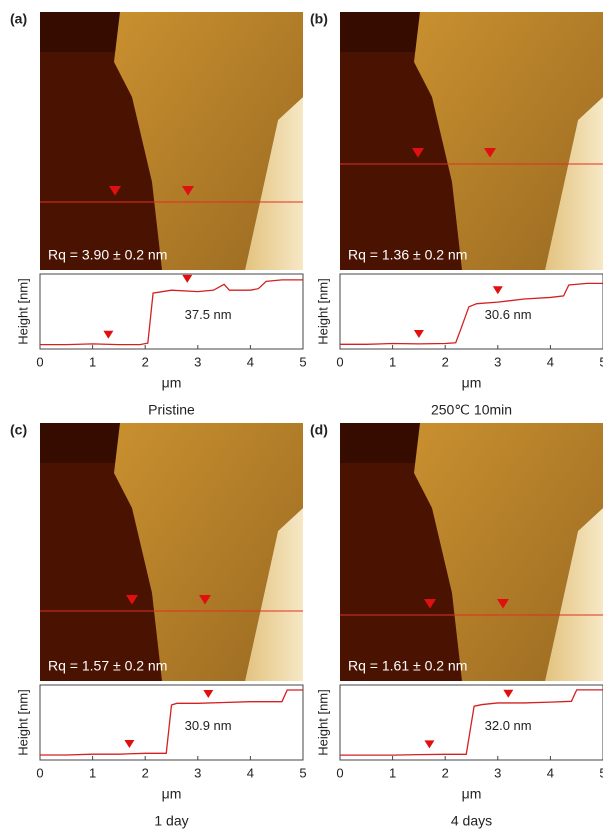 This screenshot has height=837, width=603. Describe the element at coordinates (18, 19) in the screenshot. I see `panel-label: (a)` at that location.